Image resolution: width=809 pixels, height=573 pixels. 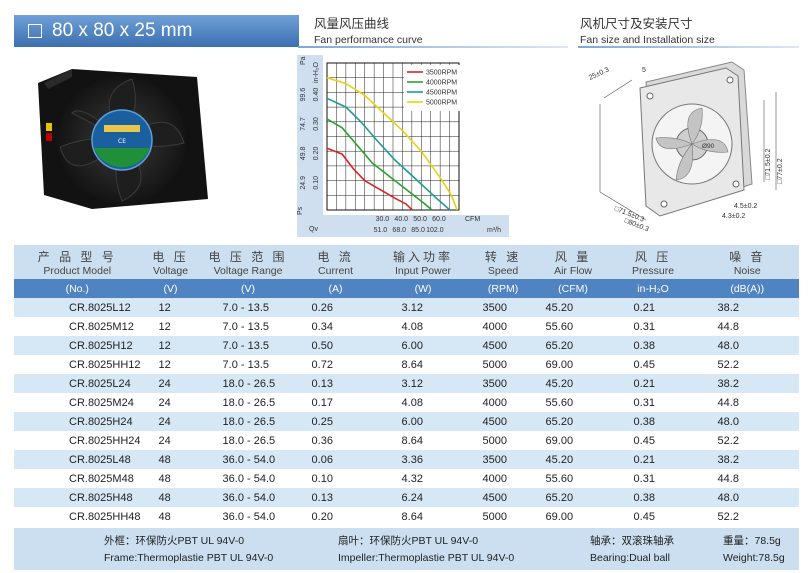 I want to click on size-heading: 风机尺寸及安装尺寸 Fan size and Installation size, so click(x=647, y=29).